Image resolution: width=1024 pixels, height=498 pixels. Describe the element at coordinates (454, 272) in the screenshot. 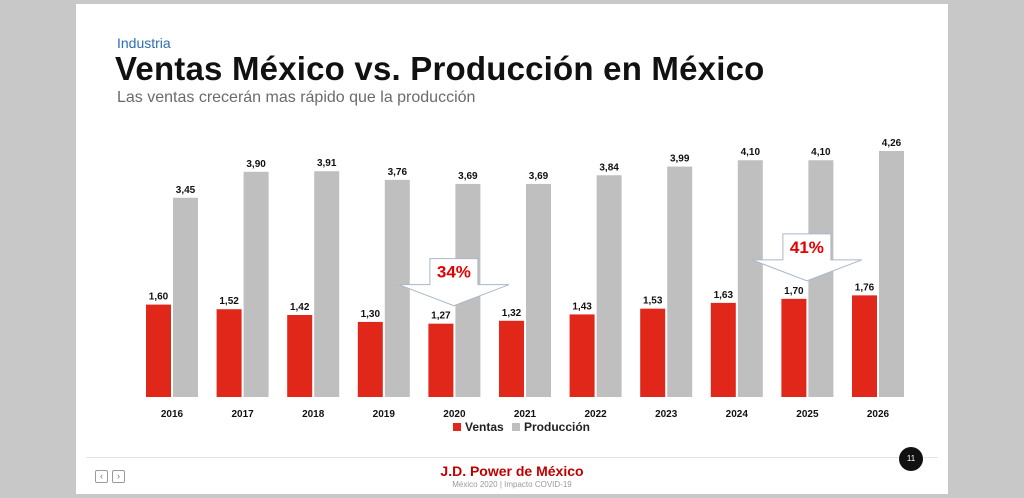

I see `callout-label-2020: 34%` at that location.